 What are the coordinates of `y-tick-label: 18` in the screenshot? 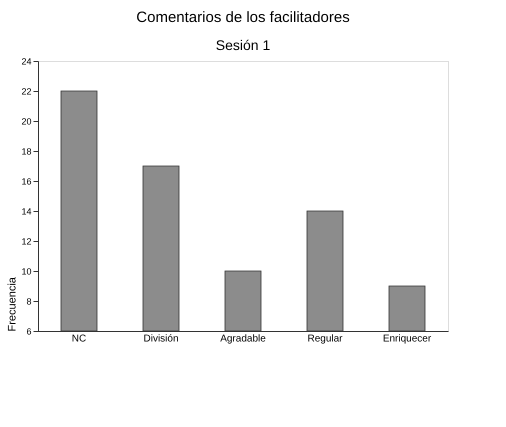 It's located at (26, 151).